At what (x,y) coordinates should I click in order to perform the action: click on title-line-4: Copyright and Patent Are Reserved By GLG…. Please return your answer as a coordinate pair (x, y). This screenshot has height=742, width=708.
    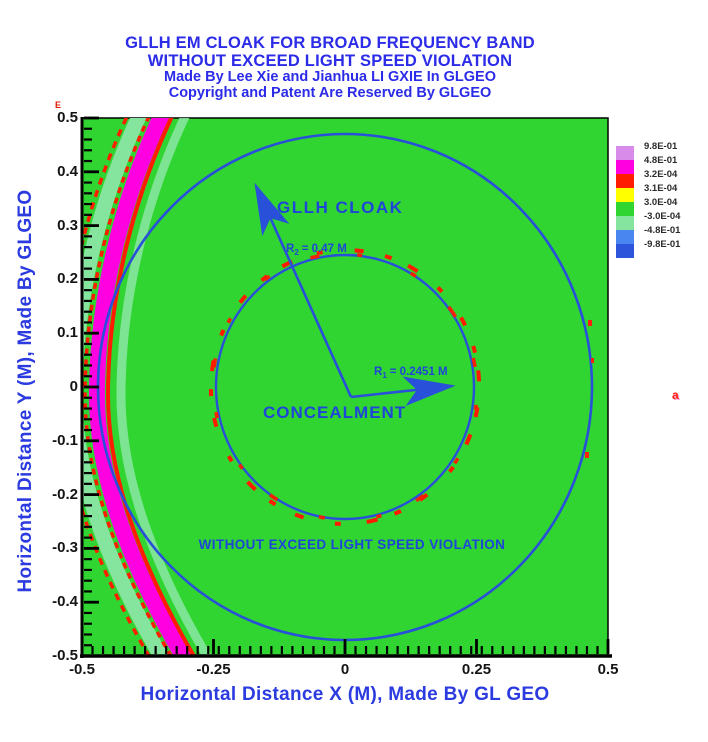
    Looking at the image, I should click on (330, 93).